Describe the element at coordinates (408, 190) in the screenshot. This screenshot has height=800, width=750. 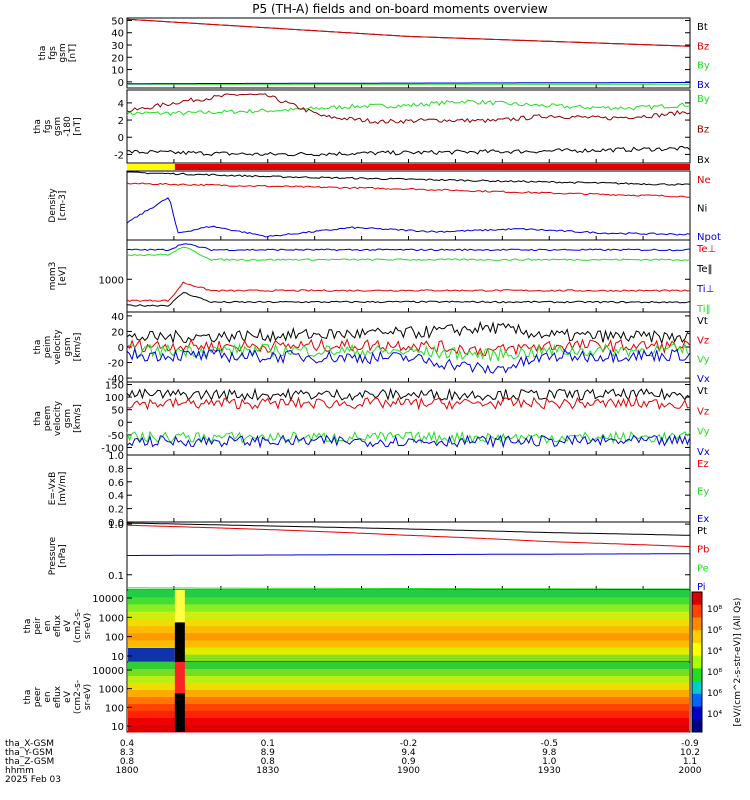
I see `series-line-Ne` at that location.